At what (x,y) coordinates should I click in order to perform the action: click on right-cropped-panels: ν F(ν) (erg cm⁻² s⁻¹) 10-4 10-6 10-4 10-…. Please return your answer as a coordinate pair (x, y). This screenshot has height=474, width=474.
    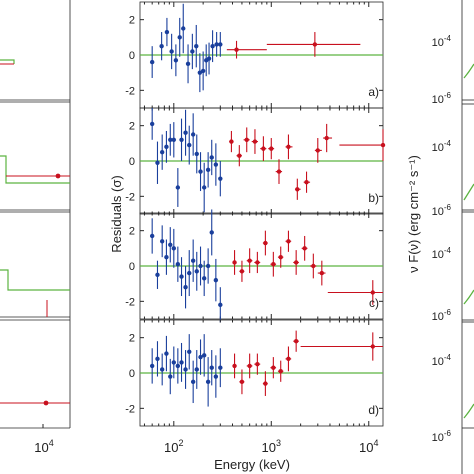
    Looking at the image, I should click on (440, 237).